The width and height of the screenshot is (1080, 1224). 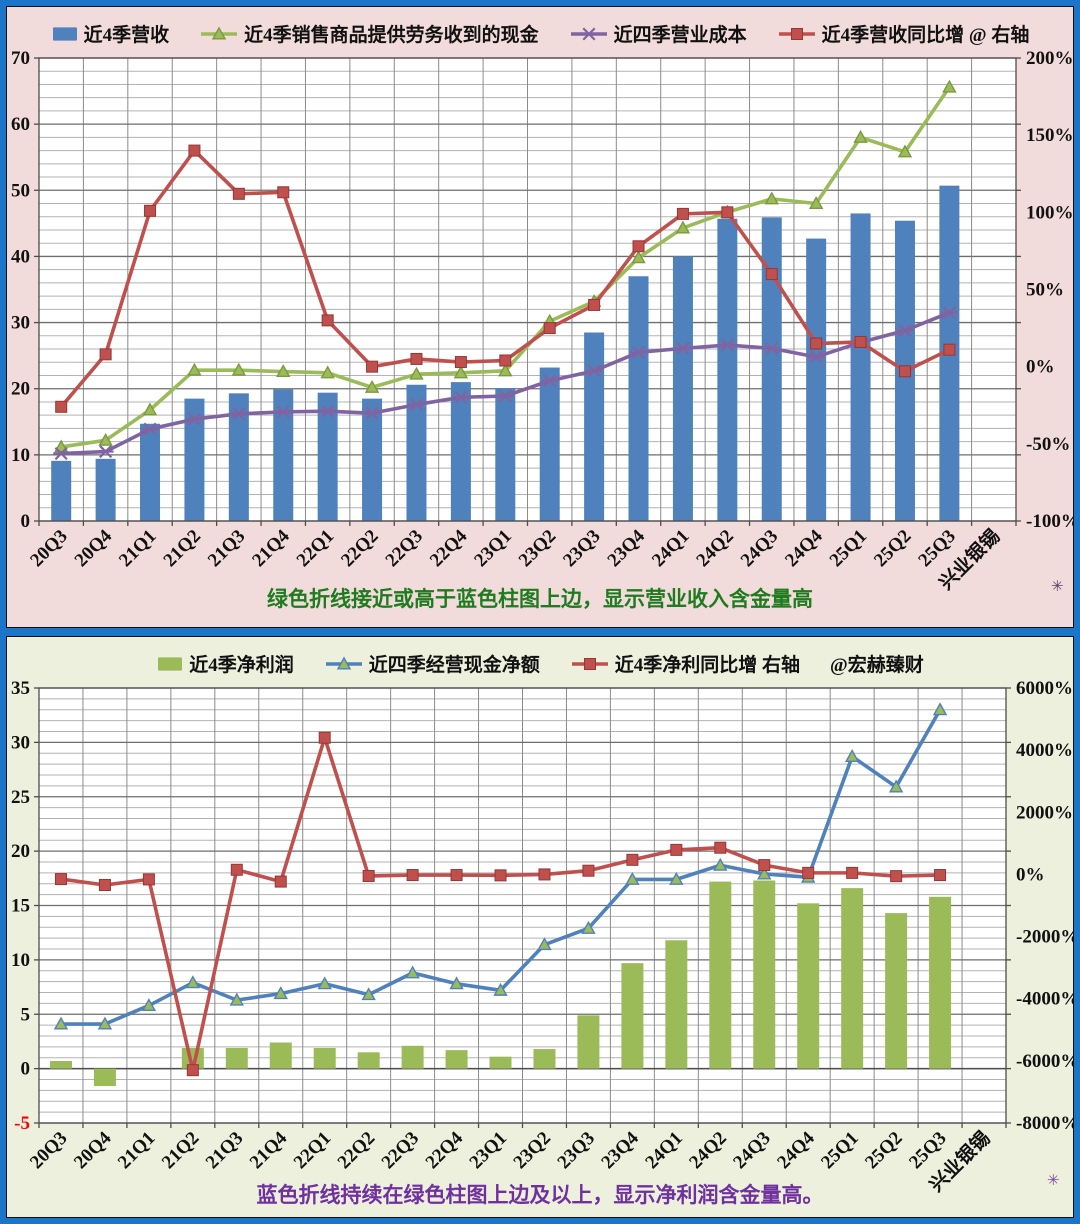 I want to click on right-axis-tick-label: 150%, so click(x=1049, y=135).